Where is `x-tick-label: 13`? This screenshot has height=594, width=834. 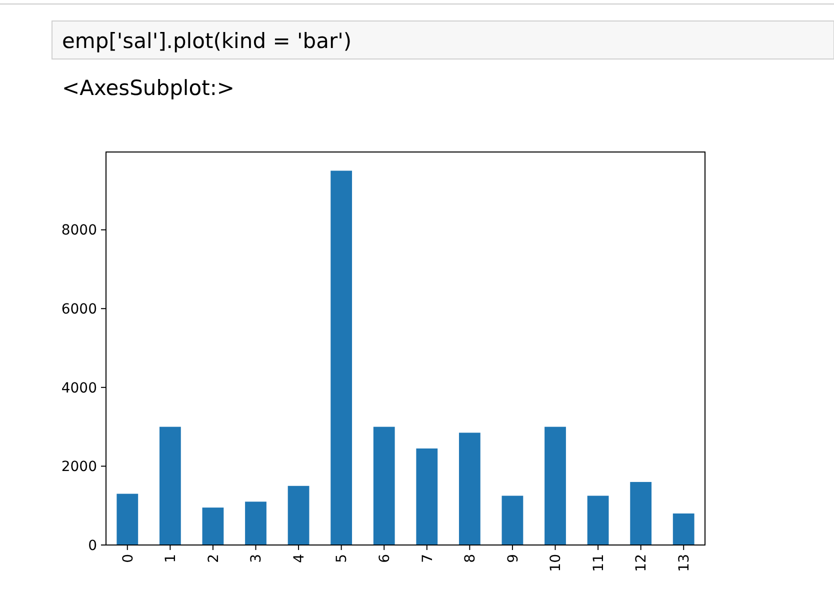 x-tick-label: 13 is located at coordinates (684, 563).